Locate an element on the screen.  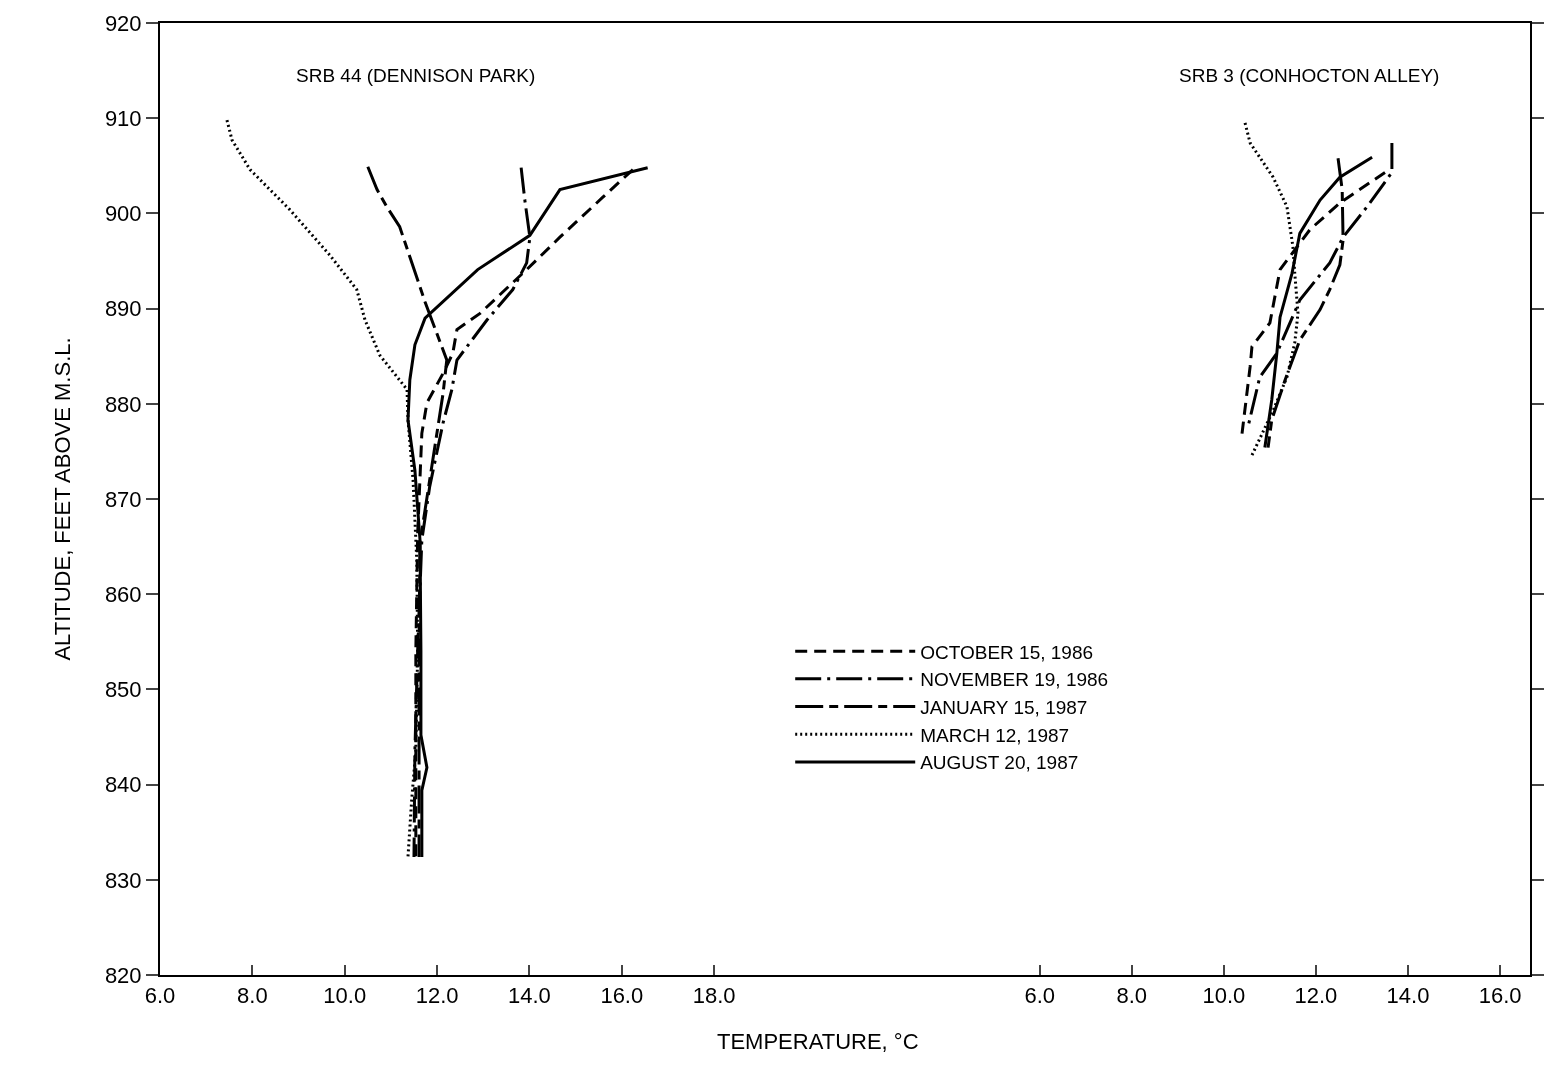
text: NOVEMBER 19, 1986 is located at coordinates (1014, 680).